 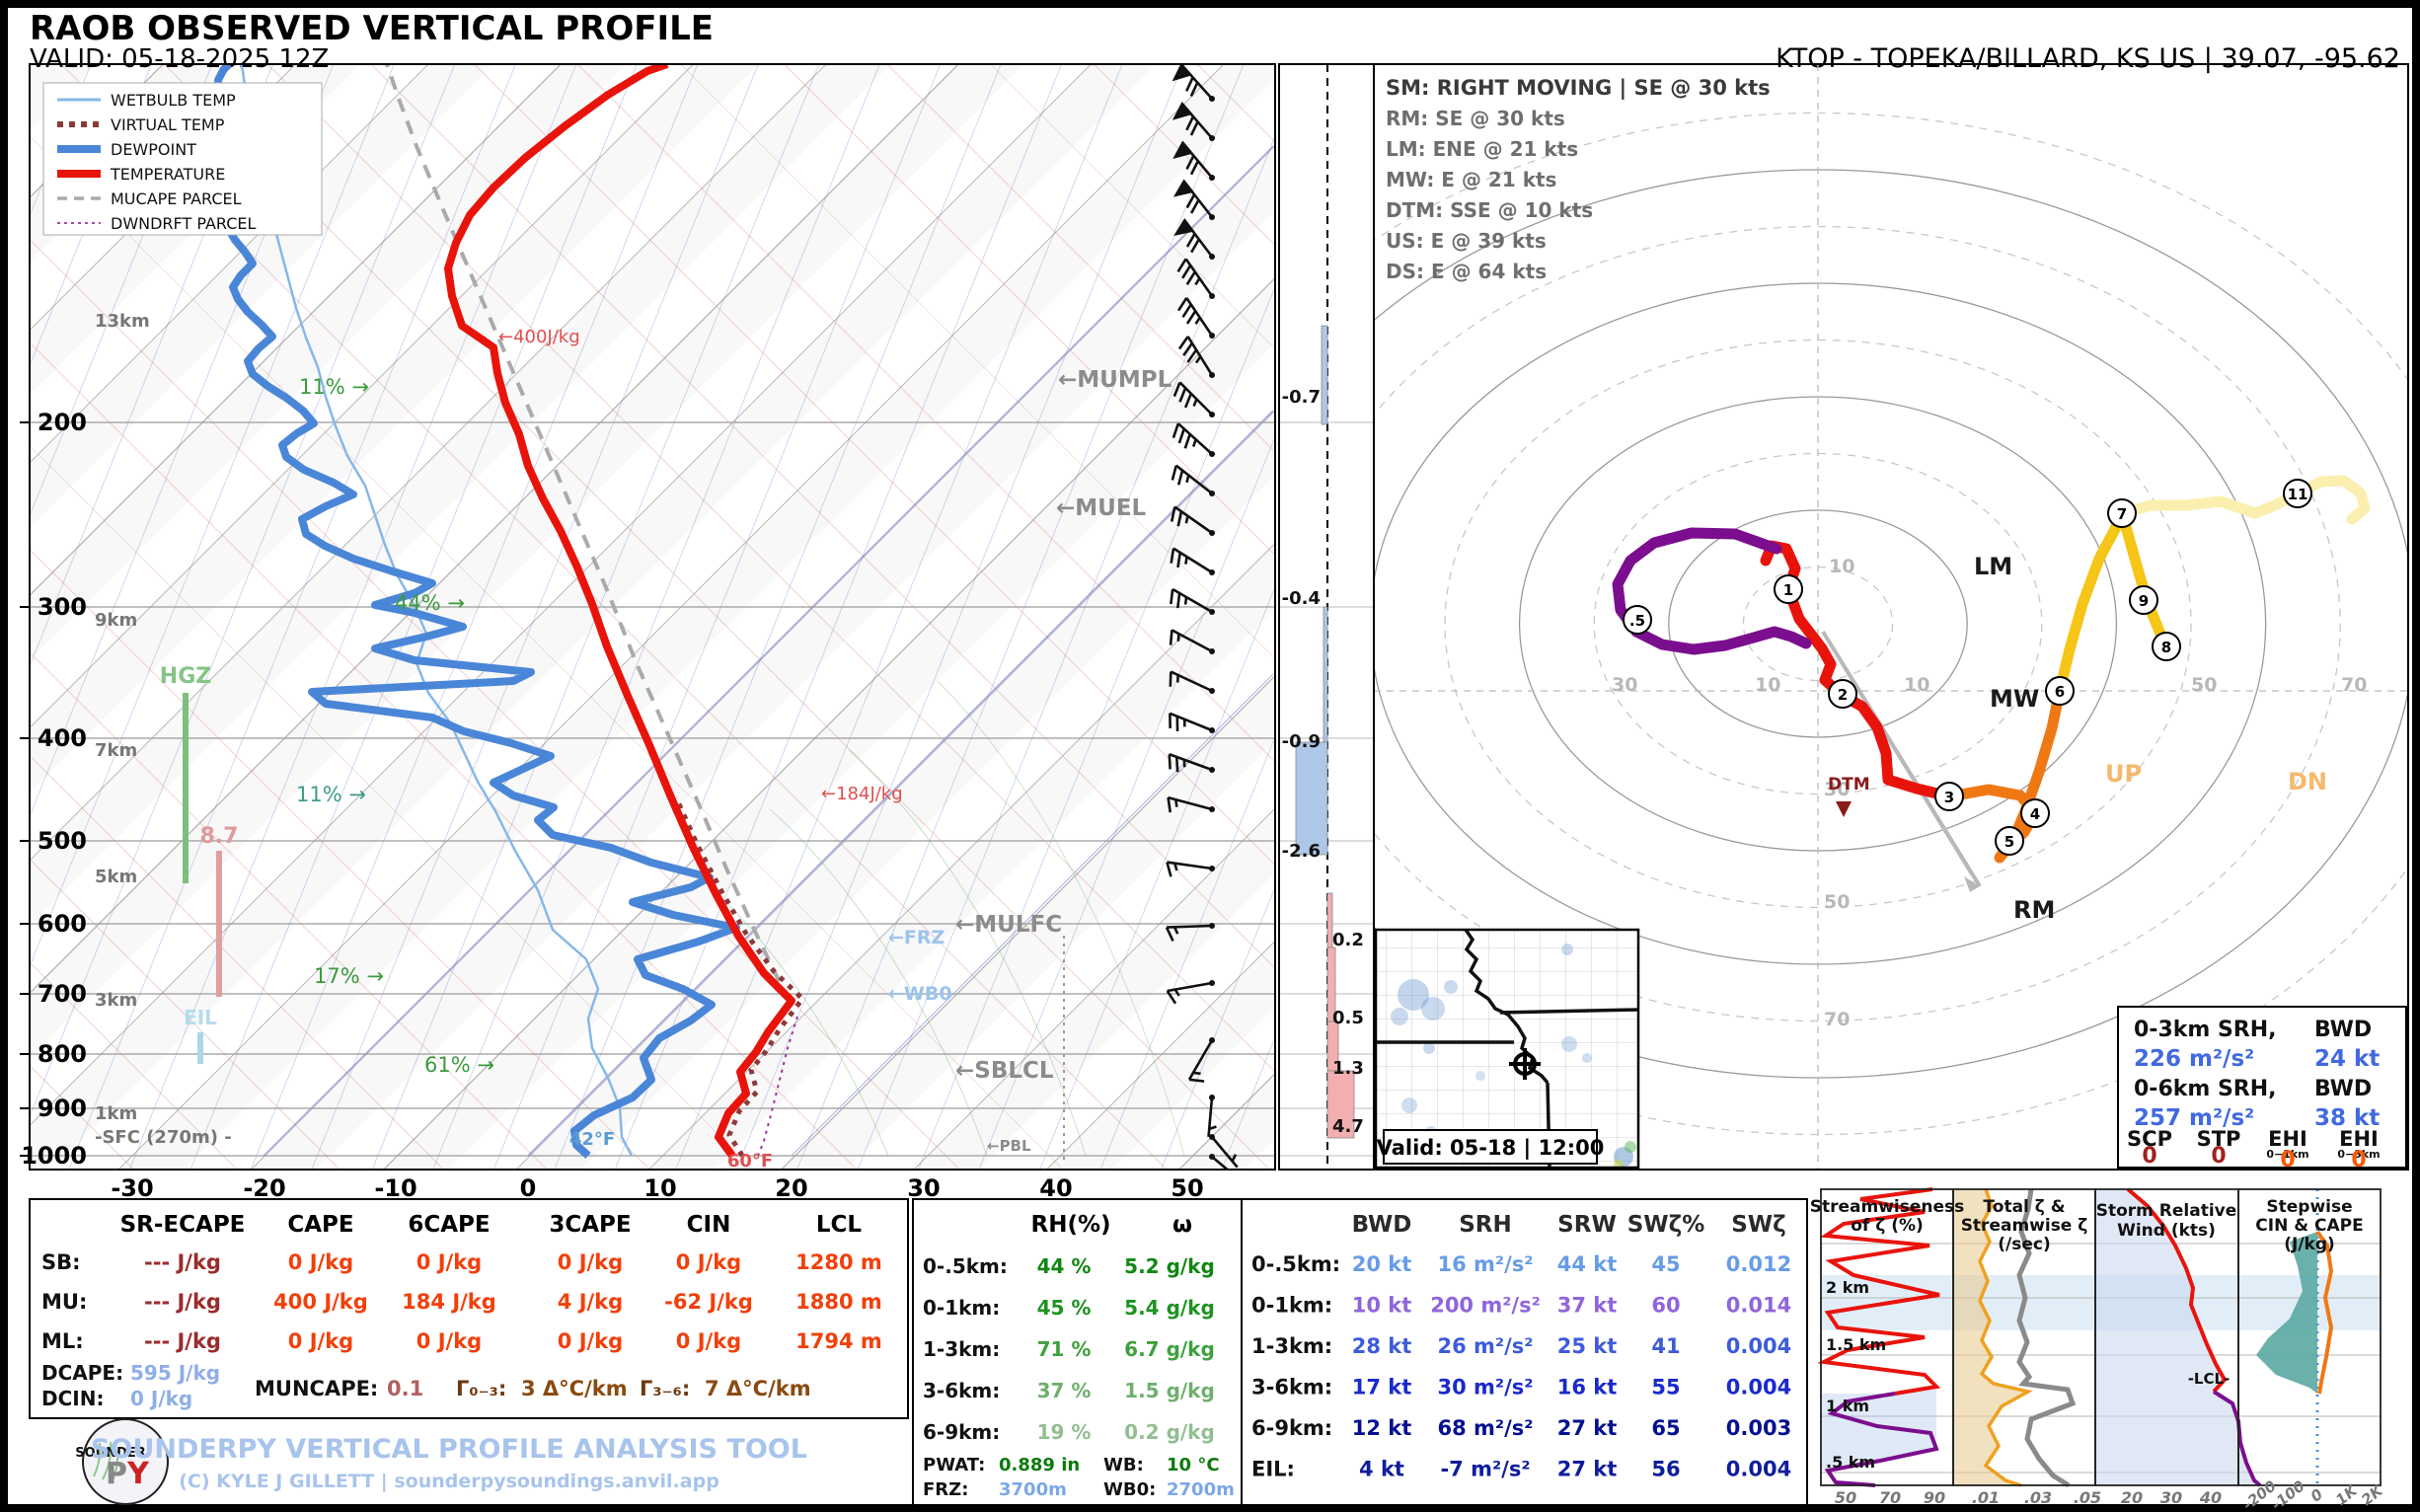 What do you see at coordinates (72, 1398) in the screenshot?
I see `dcin-label: DCIN:` at bounding box center [72, 1398].